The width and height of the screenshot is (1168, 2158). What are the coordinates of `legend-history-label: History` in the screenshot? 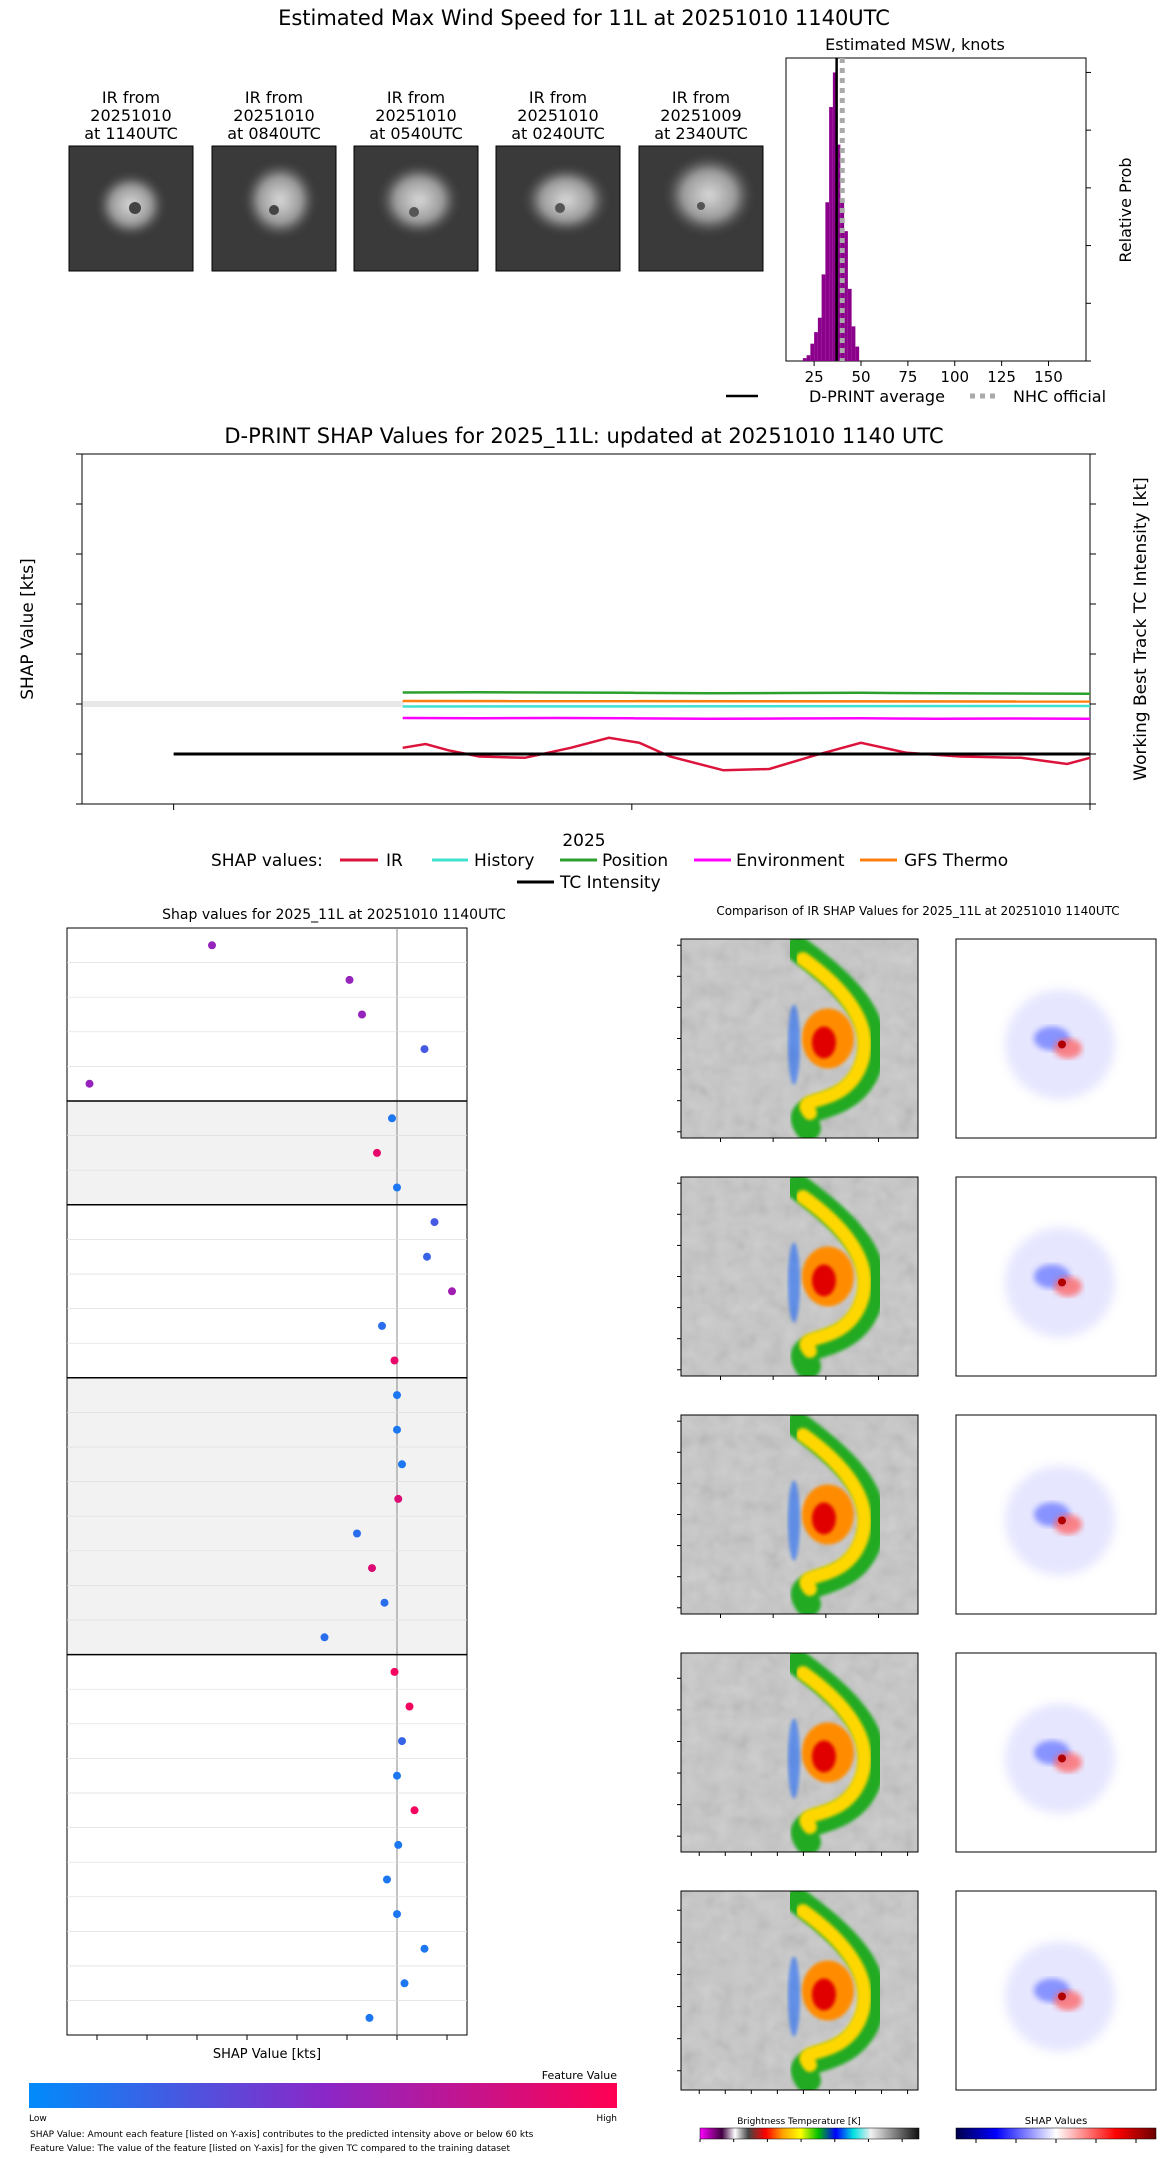 It's located at (504, 861).